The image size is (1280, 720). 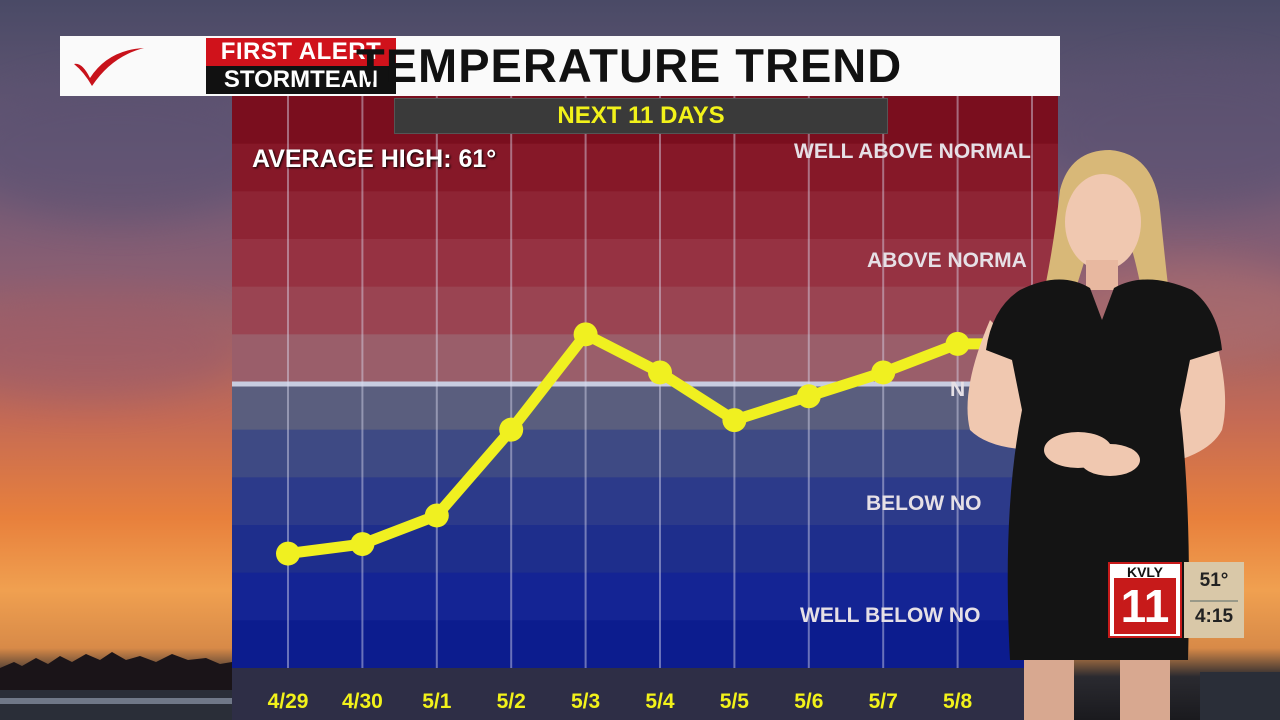 I want to click on x-tick-label: 5/4, so click(x=660, y=701).